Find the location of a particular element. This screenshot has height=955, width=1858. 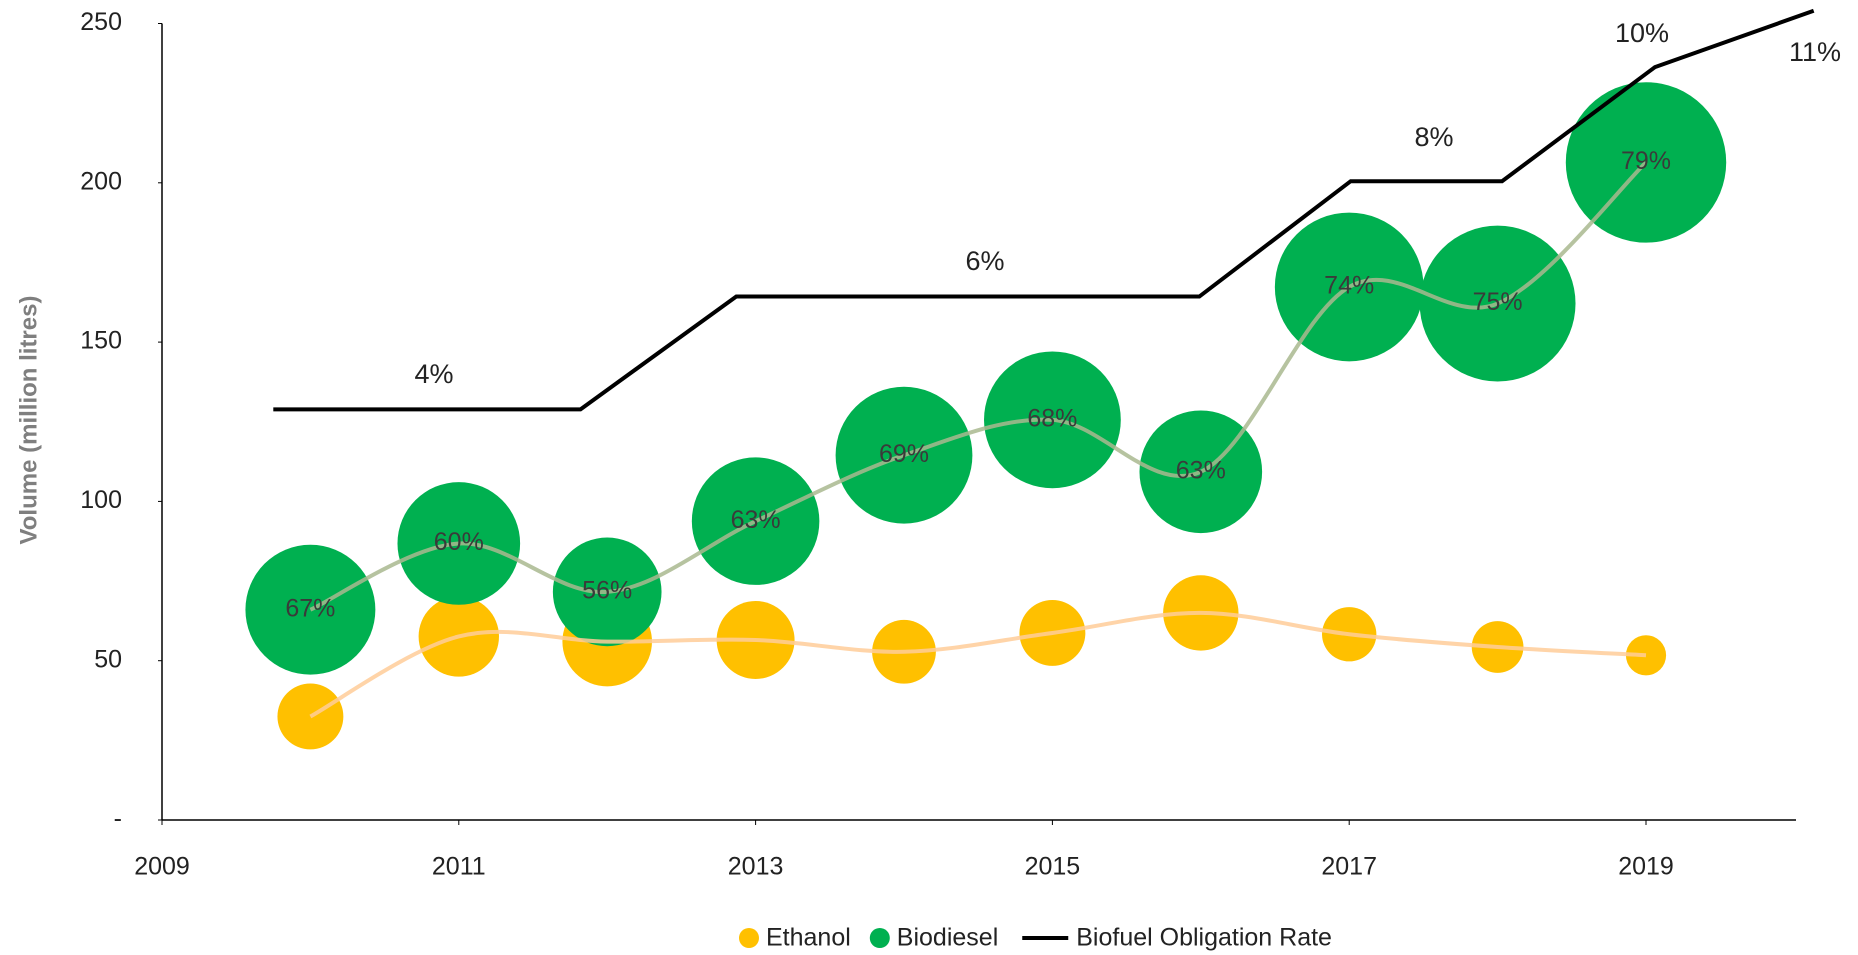

x-tick-label: 2011 is located at coordinates (459, 867).